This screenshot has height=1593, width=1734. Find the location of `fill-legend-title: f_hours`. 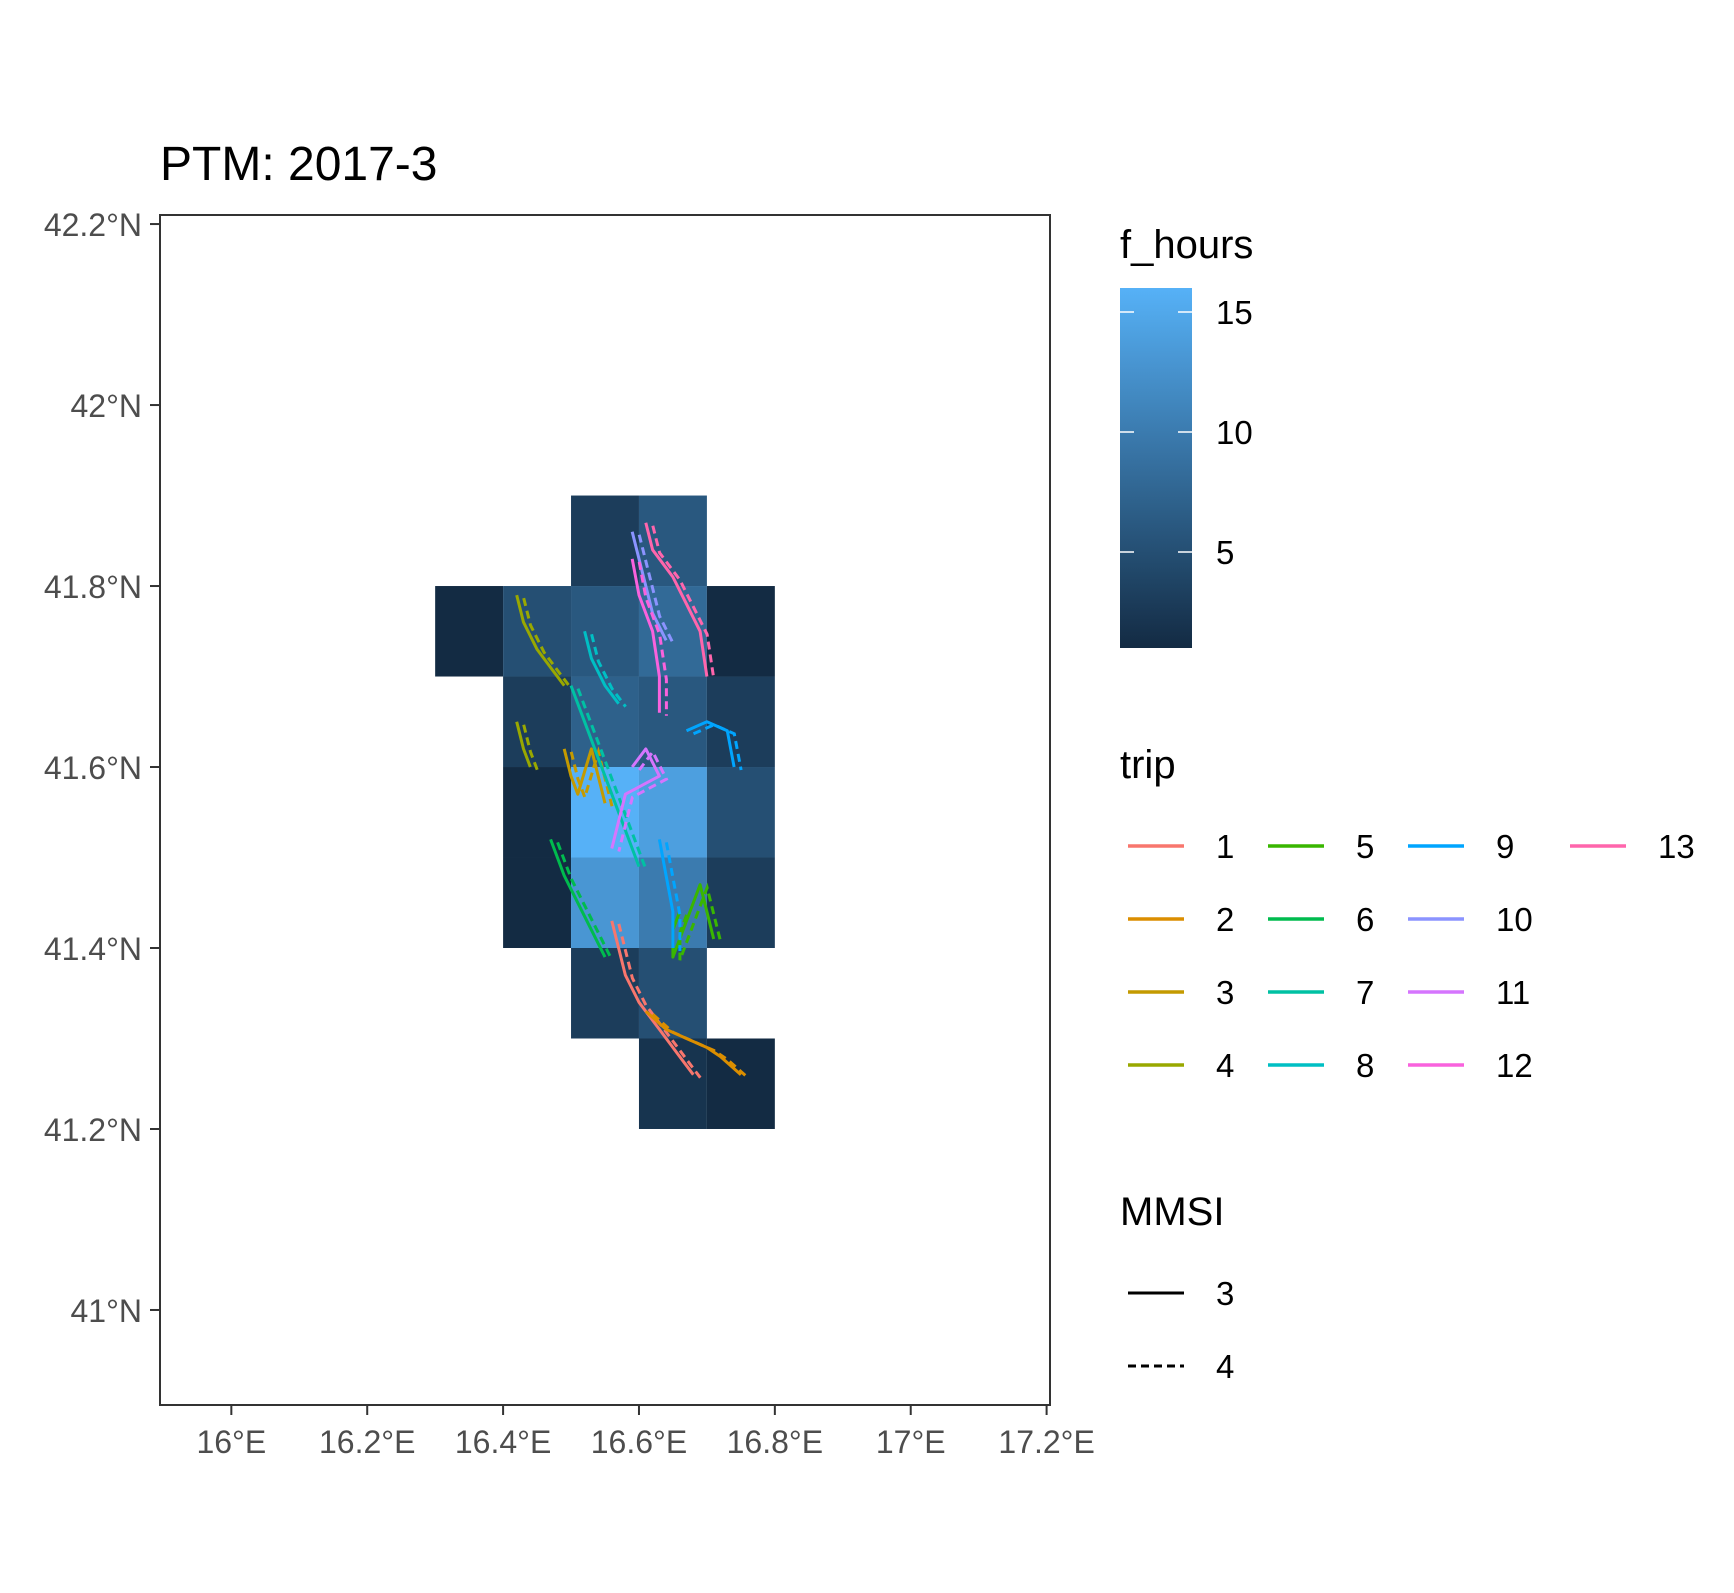

fill-legend-title: f_hours is located at coordinates (1186, 245).